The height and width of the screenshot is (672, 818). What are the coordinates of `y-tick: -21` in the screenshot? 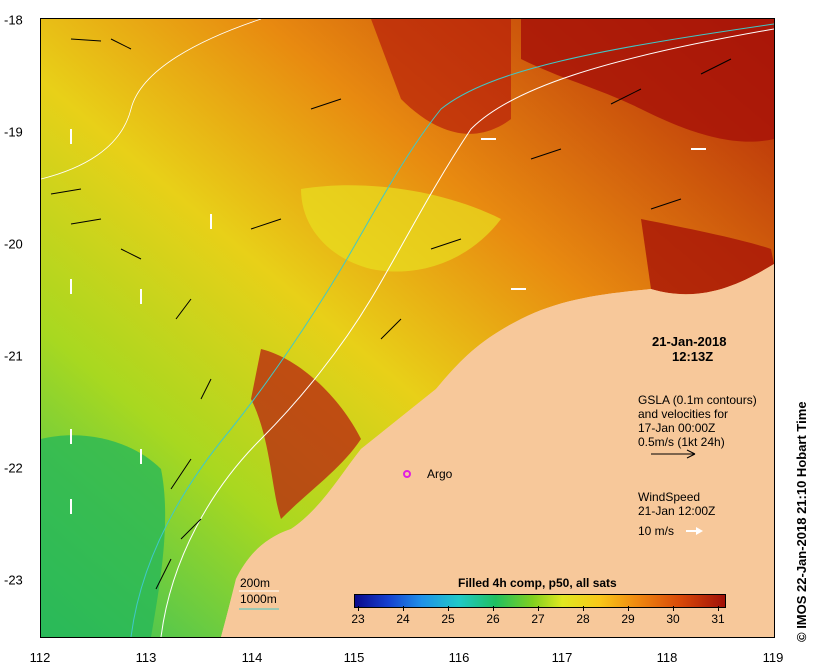 It's located at (13, 356).